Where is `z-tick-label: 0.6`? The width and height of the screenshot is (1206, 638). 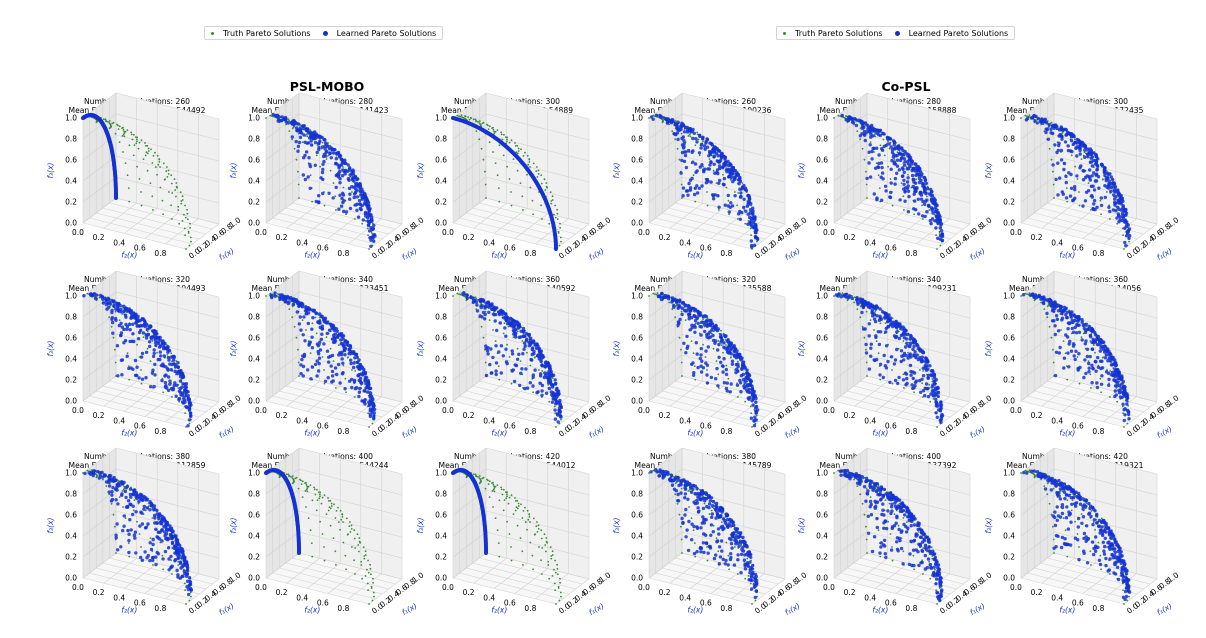 z-tick-label: 0.6 is located at coordinates (254, 515).